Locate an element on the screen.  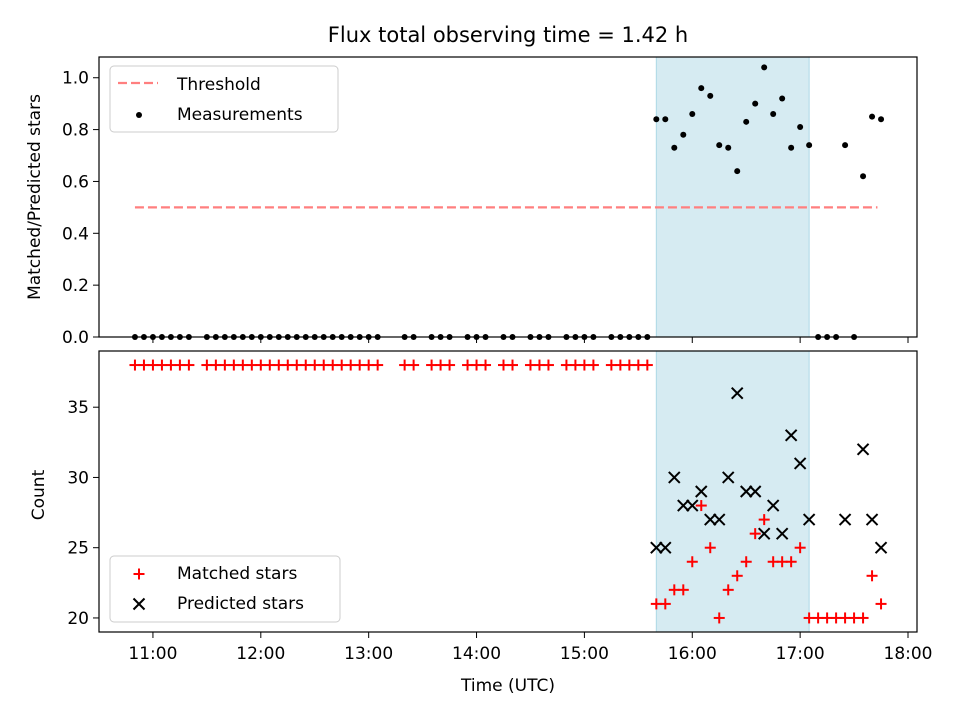
top-ytick-label: 0.8 is located at coordinates (75, 131).